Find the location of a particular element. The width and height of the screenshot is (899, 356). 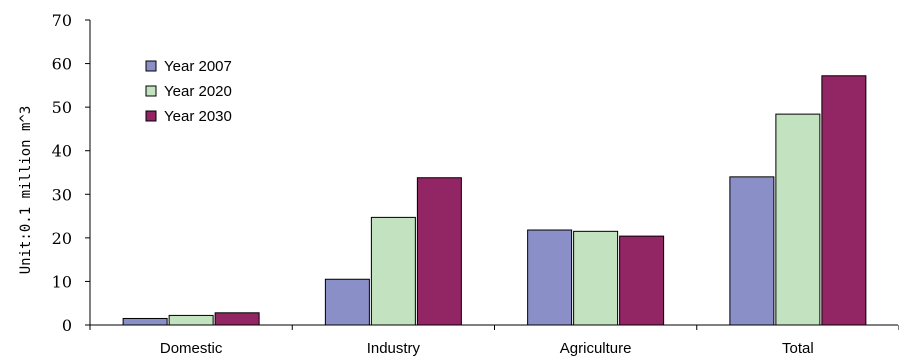

y-tick-label: 30 is located at coordinates (62, 194).